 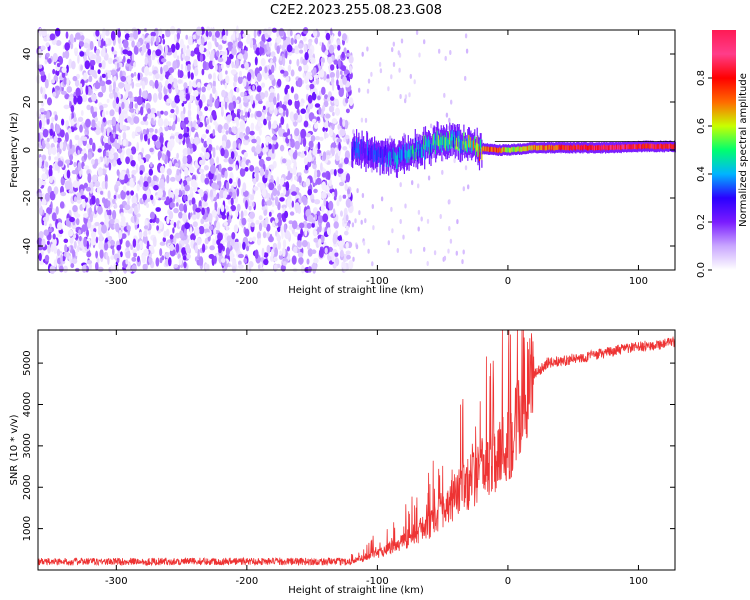 I want to click on y-tick-label: -20, so click(x=27, y=198).